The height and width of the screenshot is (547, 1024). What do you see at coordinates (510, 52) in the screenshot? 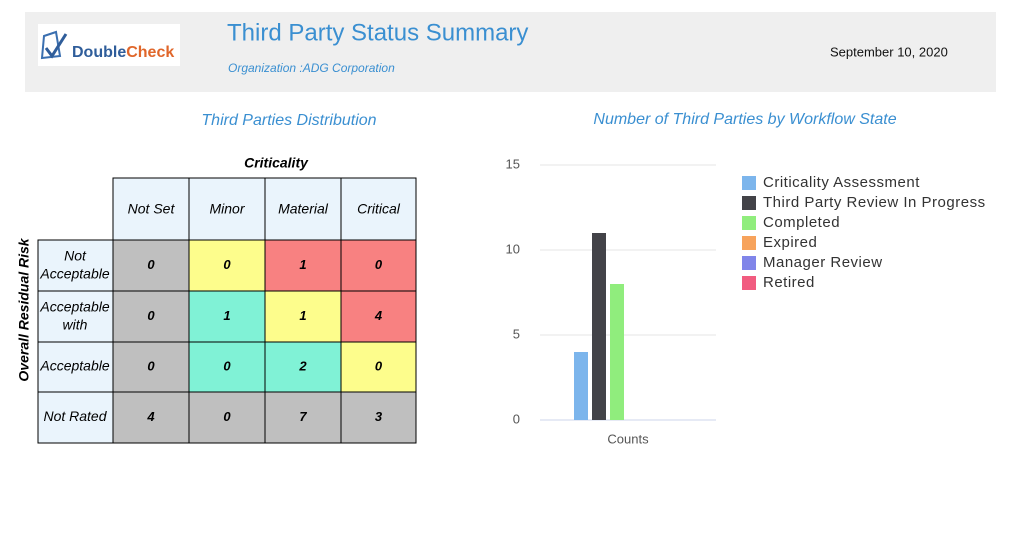
I see `header-band` at bounding box center [510, 52].